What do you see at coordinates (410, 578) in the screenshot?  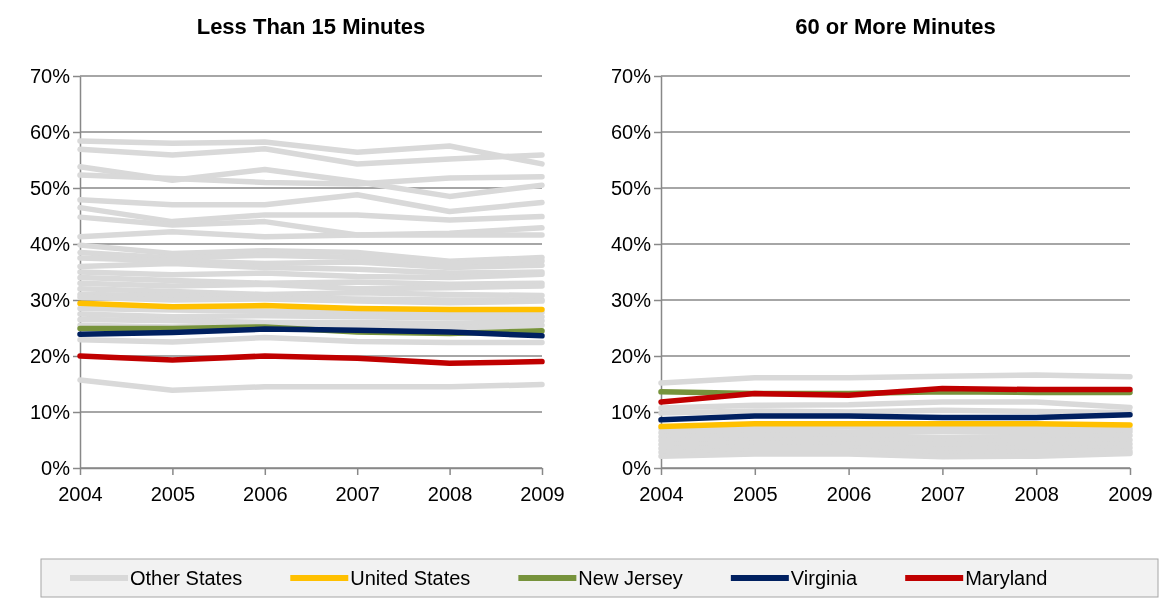 I see `legend-label: United States` at bounding box center [410, 578].